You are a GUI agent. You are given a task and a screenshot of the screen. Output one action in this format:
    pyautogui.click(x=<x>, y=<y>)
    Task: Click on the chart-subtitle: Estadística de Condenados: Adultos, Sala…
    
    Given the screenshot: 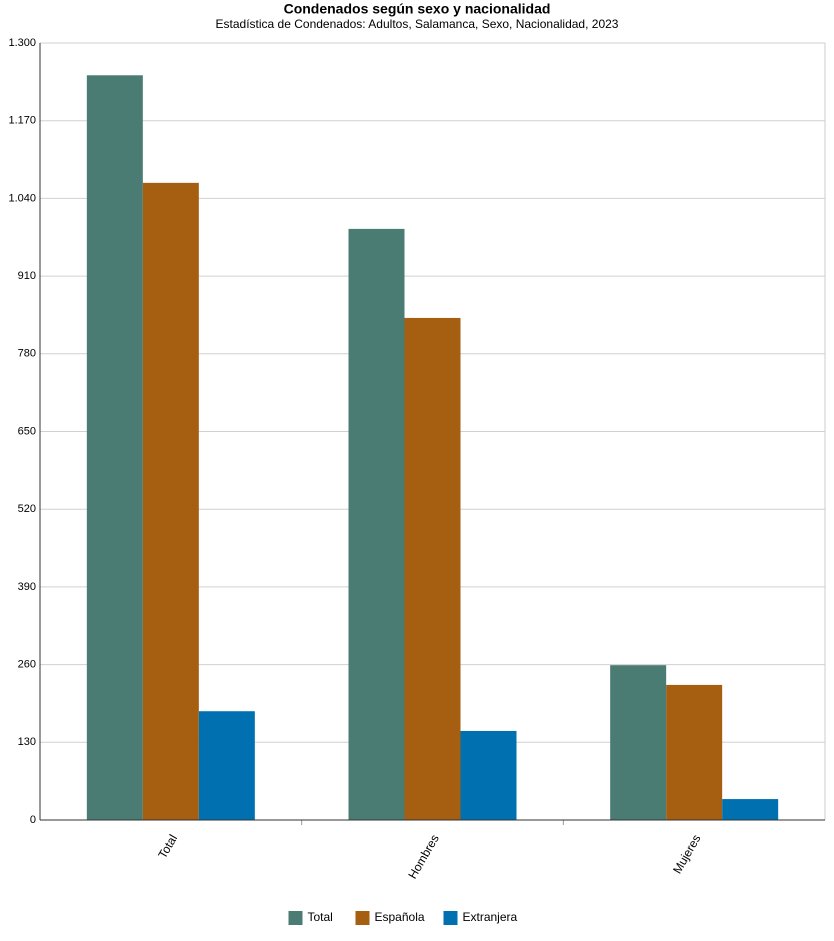 What is the action you would take?
    pyautogui.click(x=417, y=24)
    